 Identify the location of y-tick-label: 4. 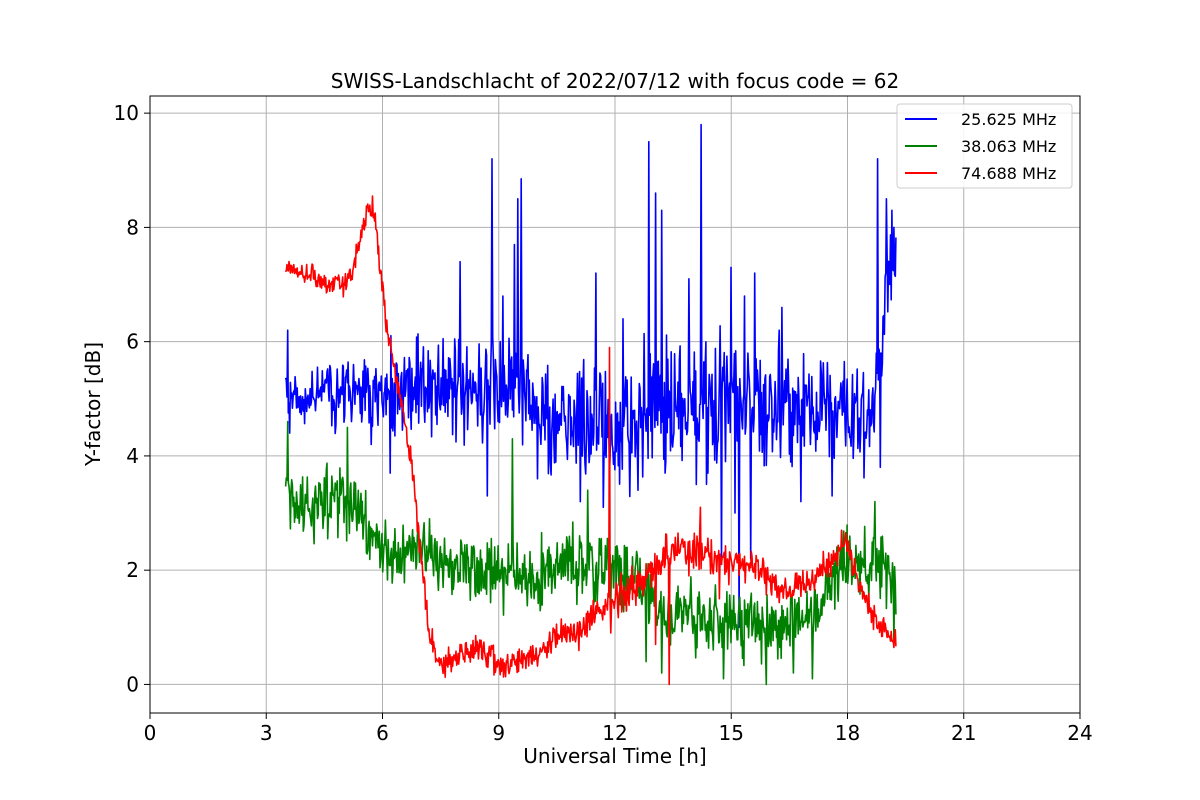
(132, 456).